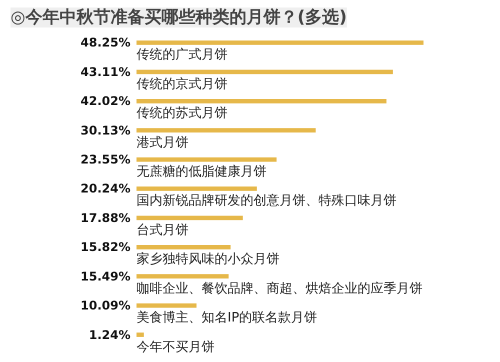 The height and width of the screenshot is (362, 500). I want to click on y-tick-label: 美食博主、知名IP的联名款月饼, so click(227, 318).